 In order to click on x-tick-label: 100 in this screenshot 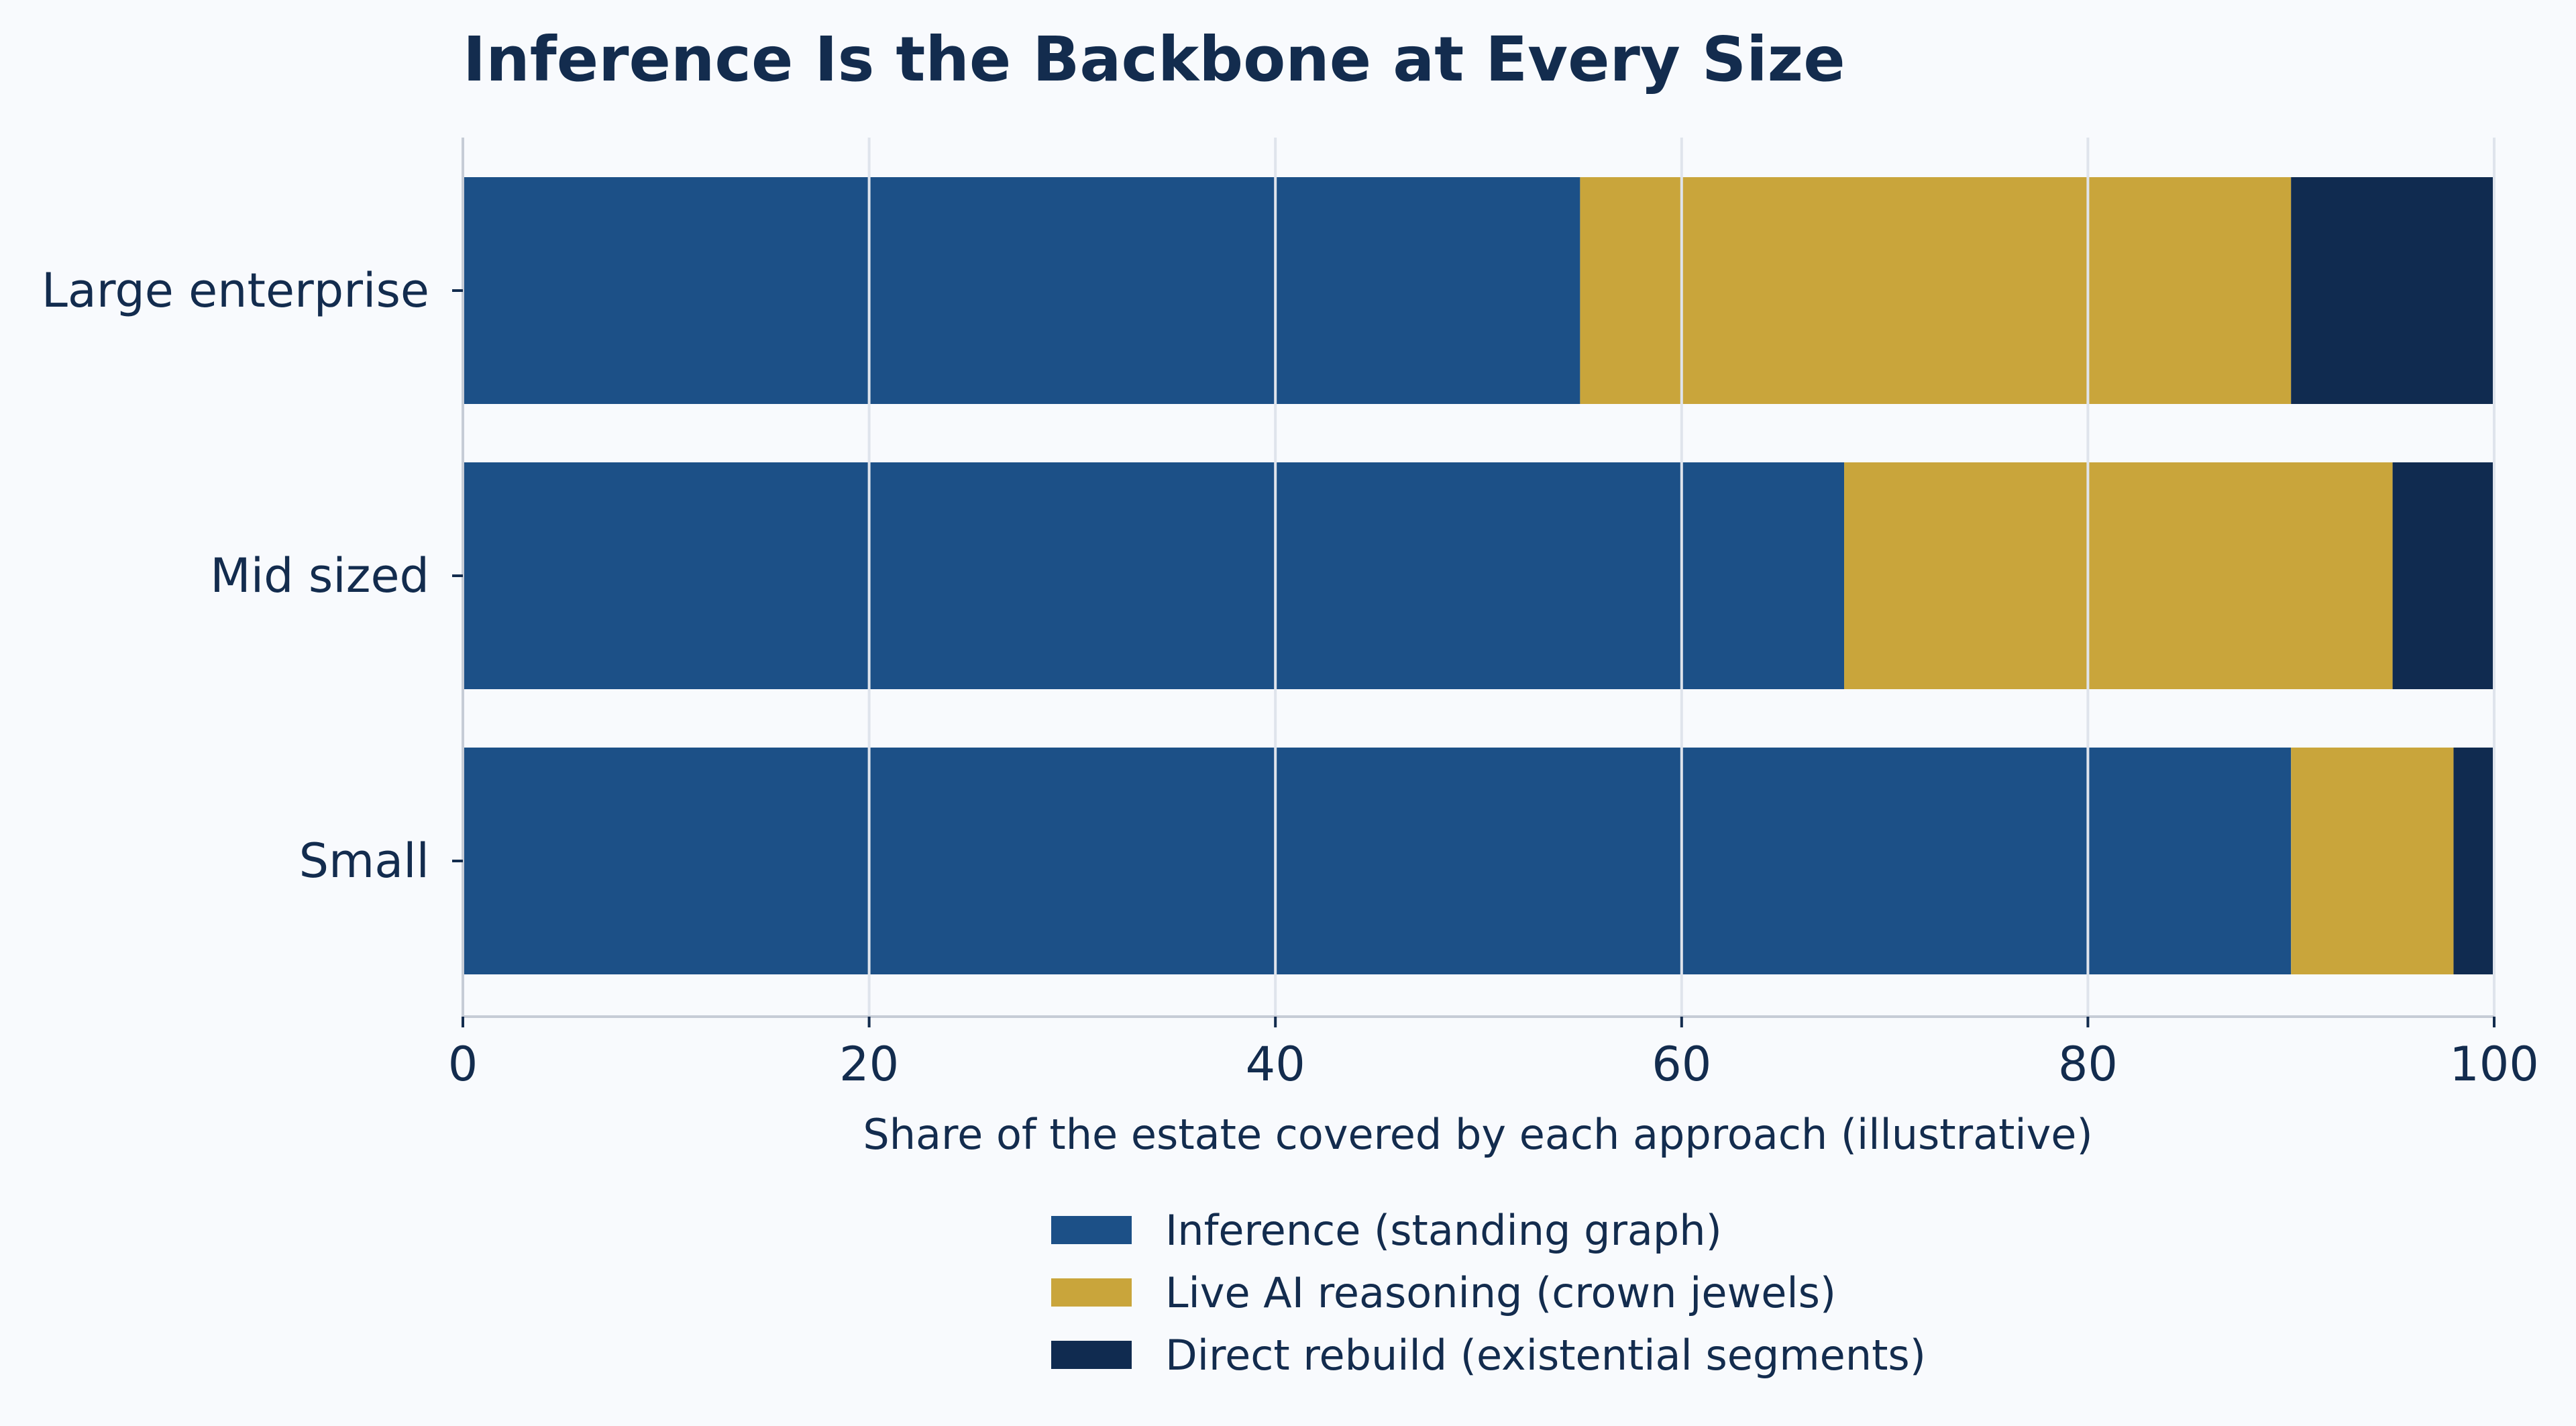, I will do `click(2494, 1064)`.